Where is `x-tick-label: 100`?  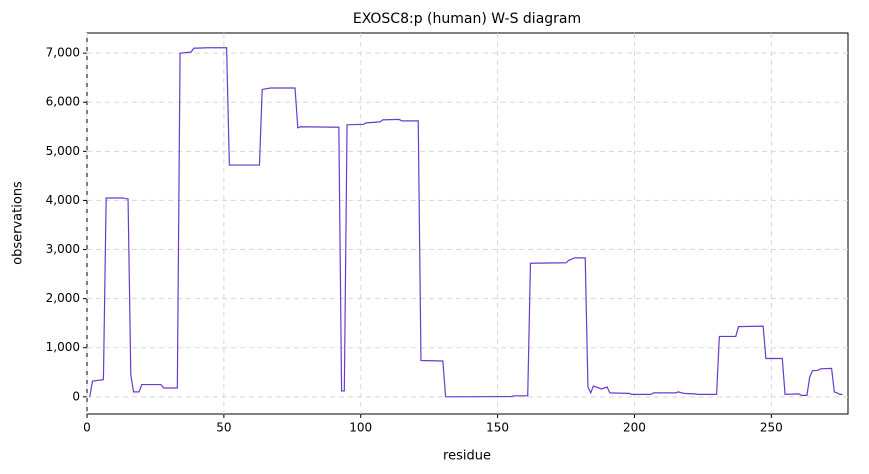
x-tick-label: 100 is located at coordinates (360, 428).